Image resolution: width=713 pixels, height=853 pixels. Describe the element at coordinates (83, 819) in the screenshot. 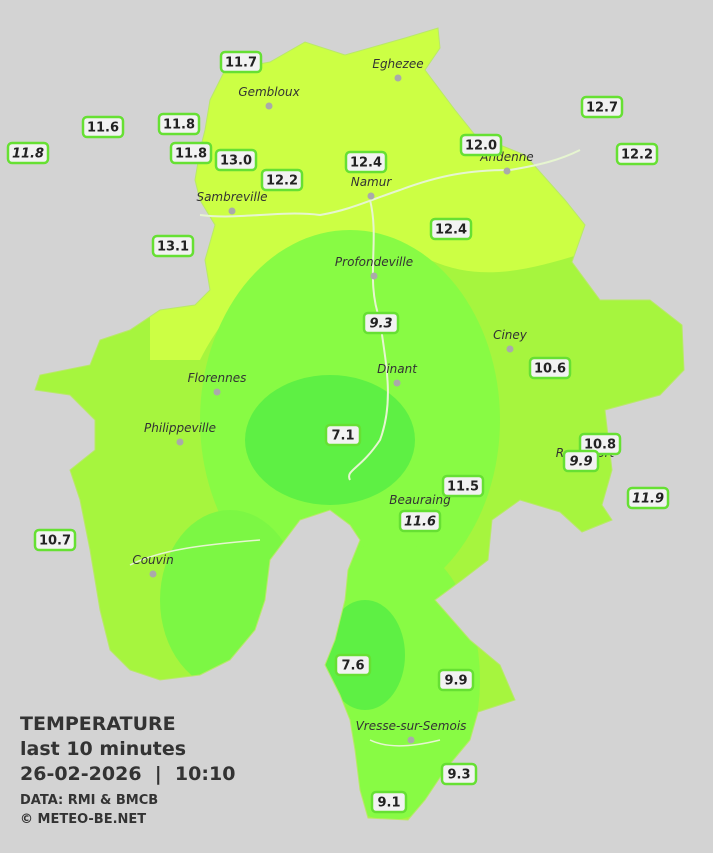

I see `caption-copyright: © METEO-BE.NET` at that location.